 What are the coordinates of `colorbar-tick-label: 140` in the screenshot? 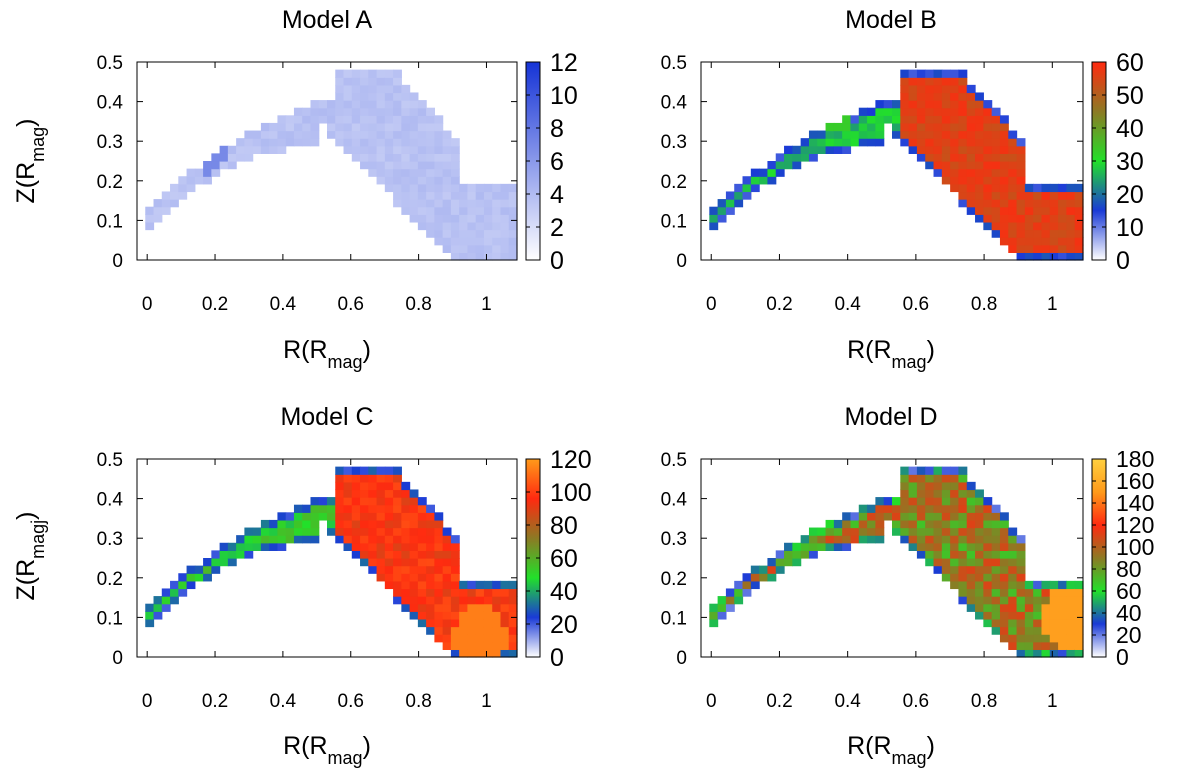 It's located at (1135, 503).